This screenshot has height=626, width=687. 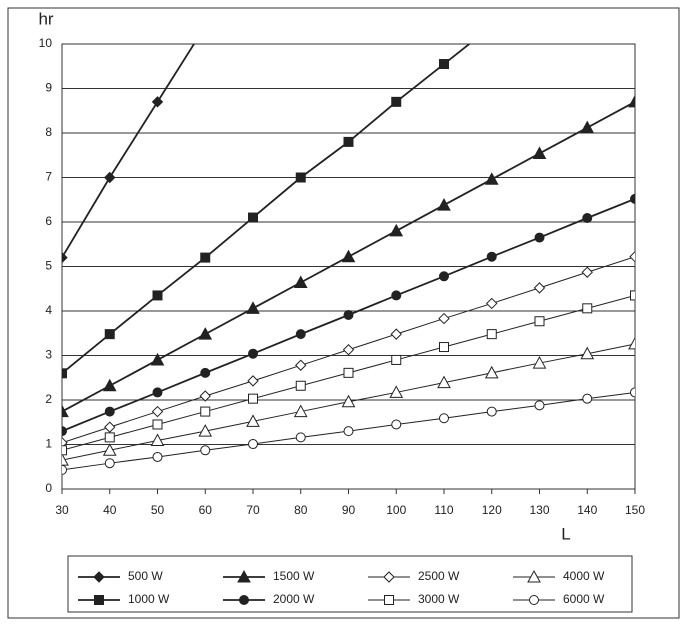 What do you see at coordinates (45, 18) in the screenshot?
I see `y-axis-title: hr` at bounding box center [45, 18].